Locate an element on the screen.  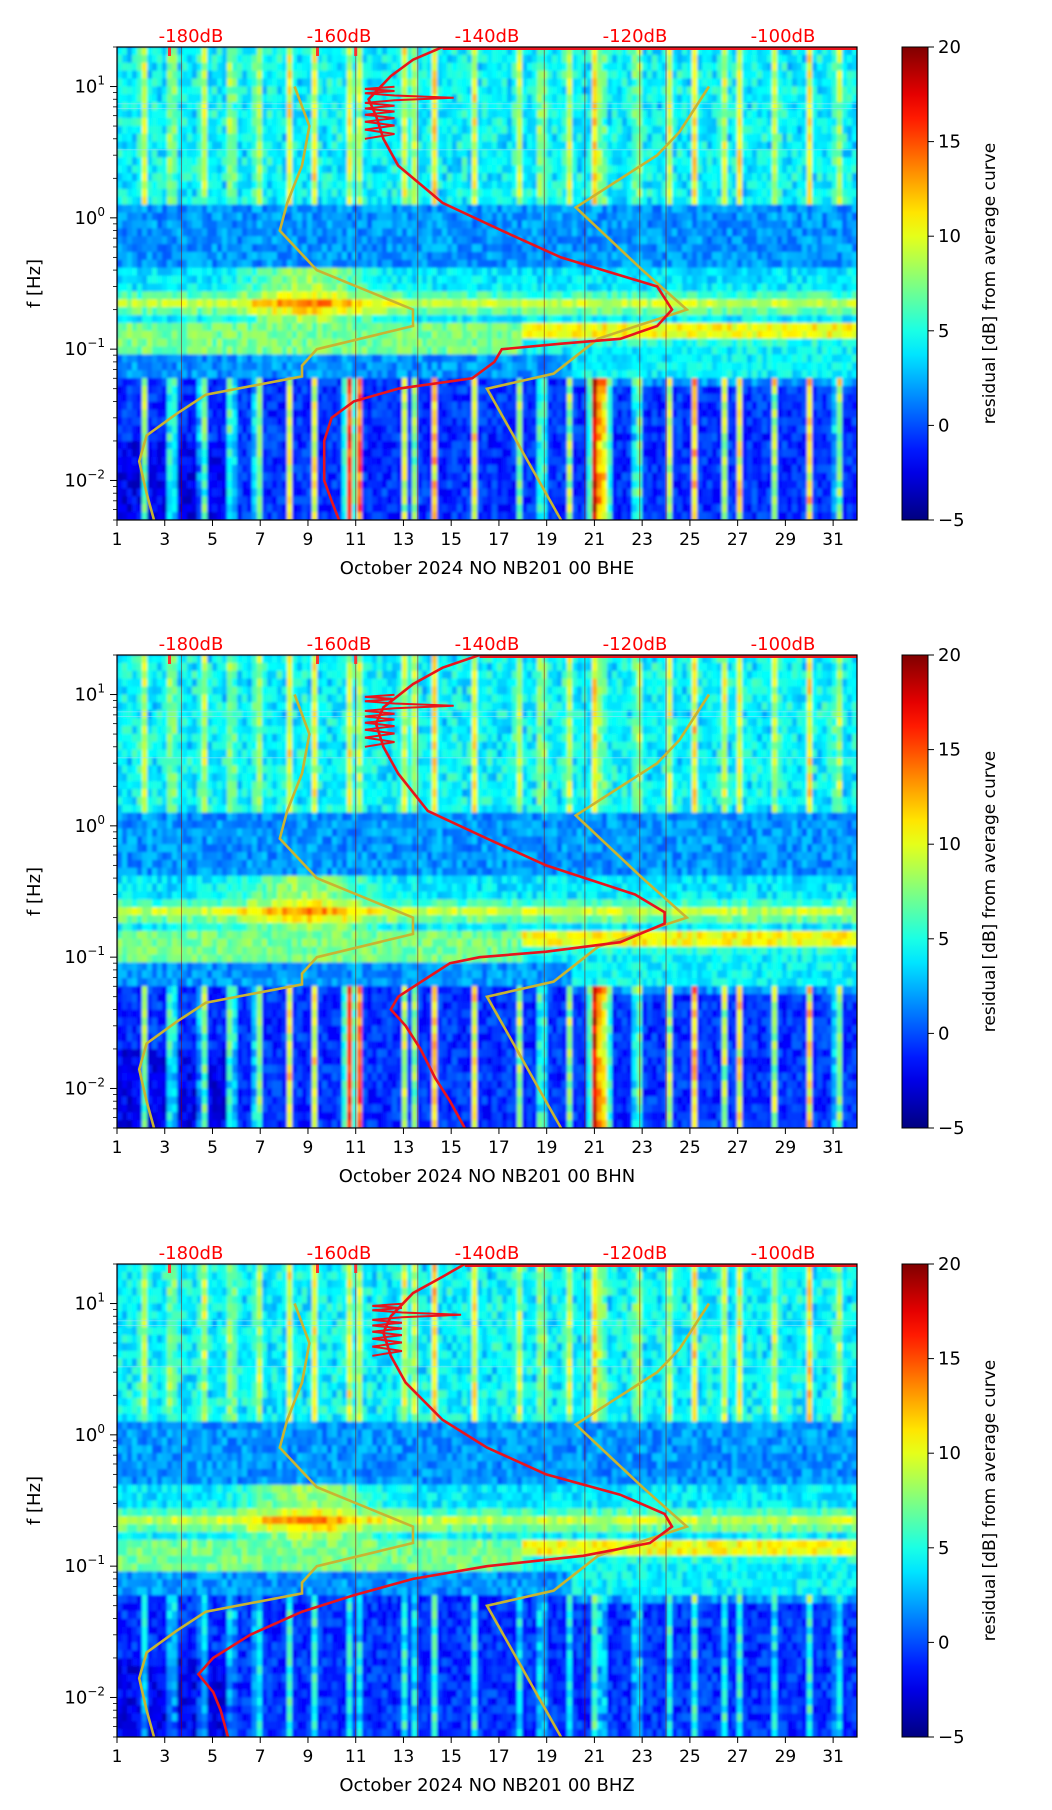
x-tick-label: 9 is located at coordinates (308, 1757).